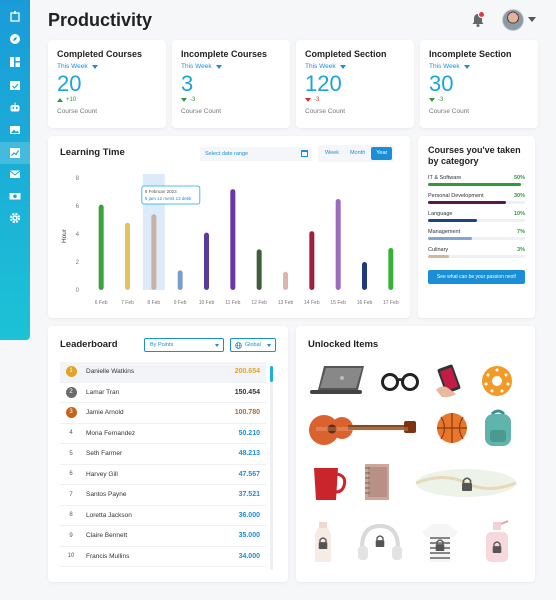  I want to click on range-month: Month, so click(357, 153).